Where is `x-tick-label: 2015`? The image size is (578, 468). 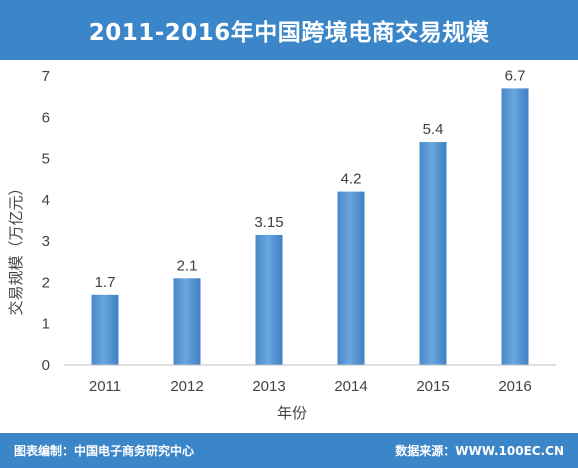
x-tick-label: 2015 is located at coordinates (432, 386).